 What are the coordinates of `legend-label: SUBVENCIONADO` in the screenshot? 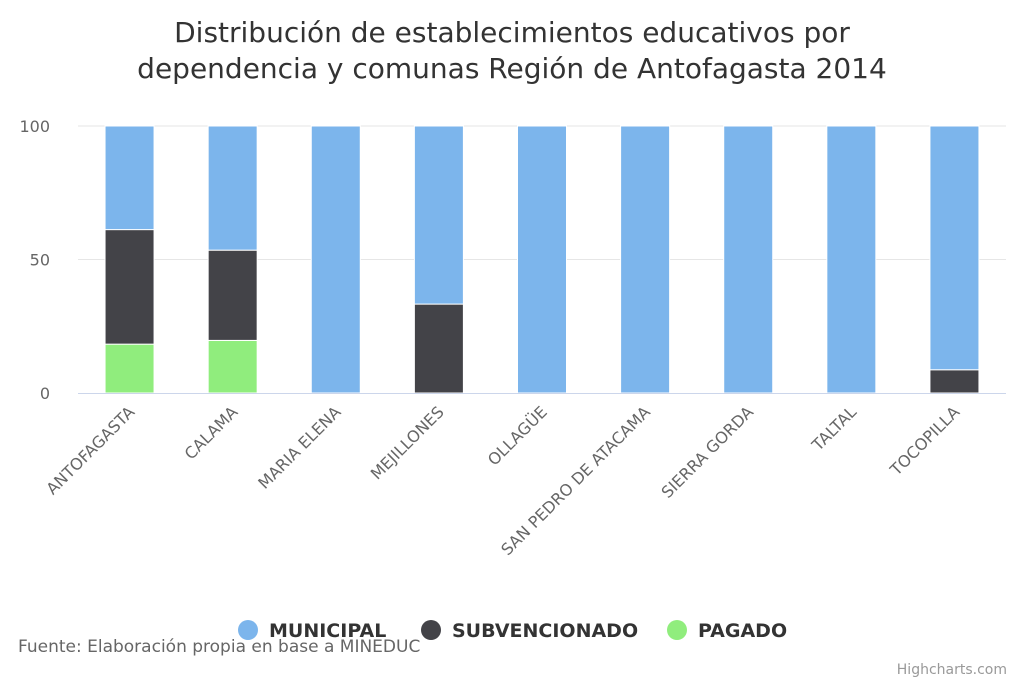 It's located at (545, 631).